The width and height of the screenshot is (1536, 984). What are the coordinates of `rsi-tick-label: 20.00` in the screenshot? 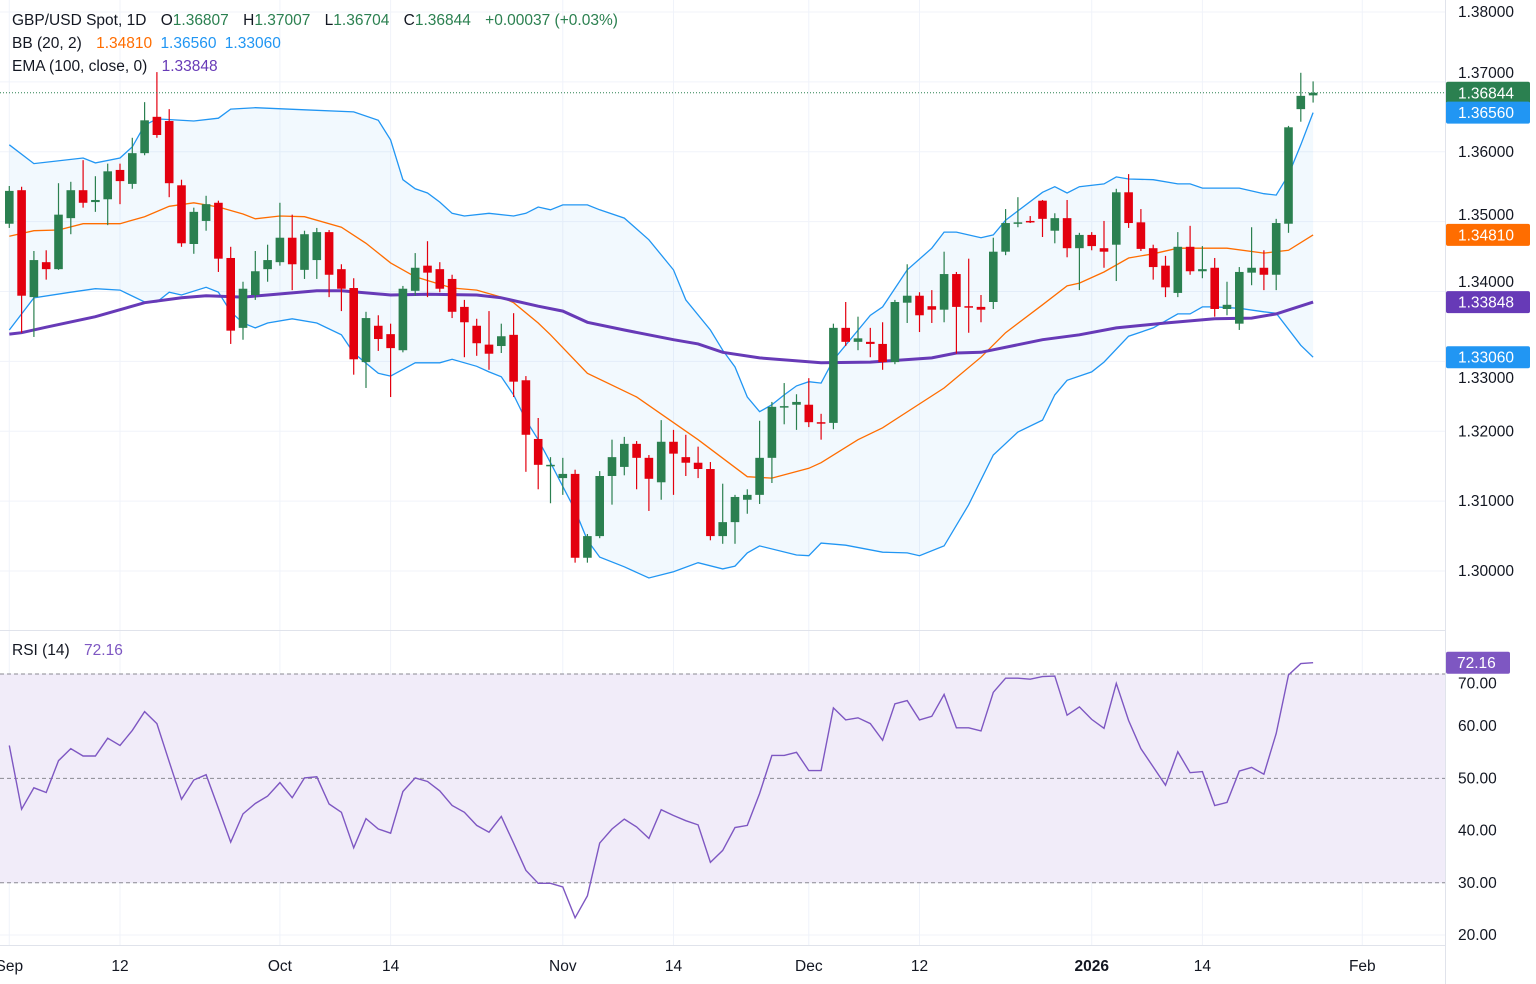 It's located at (1477, 935).